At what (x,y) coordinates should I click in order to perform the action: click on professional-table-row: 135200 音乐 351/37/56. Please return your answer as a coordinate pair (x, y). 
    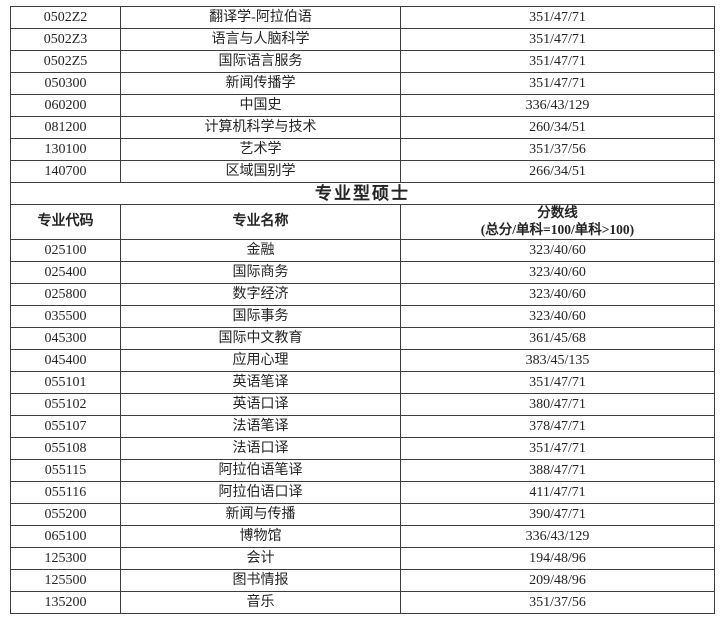
    Looking at the image, I should click on (362, 602).